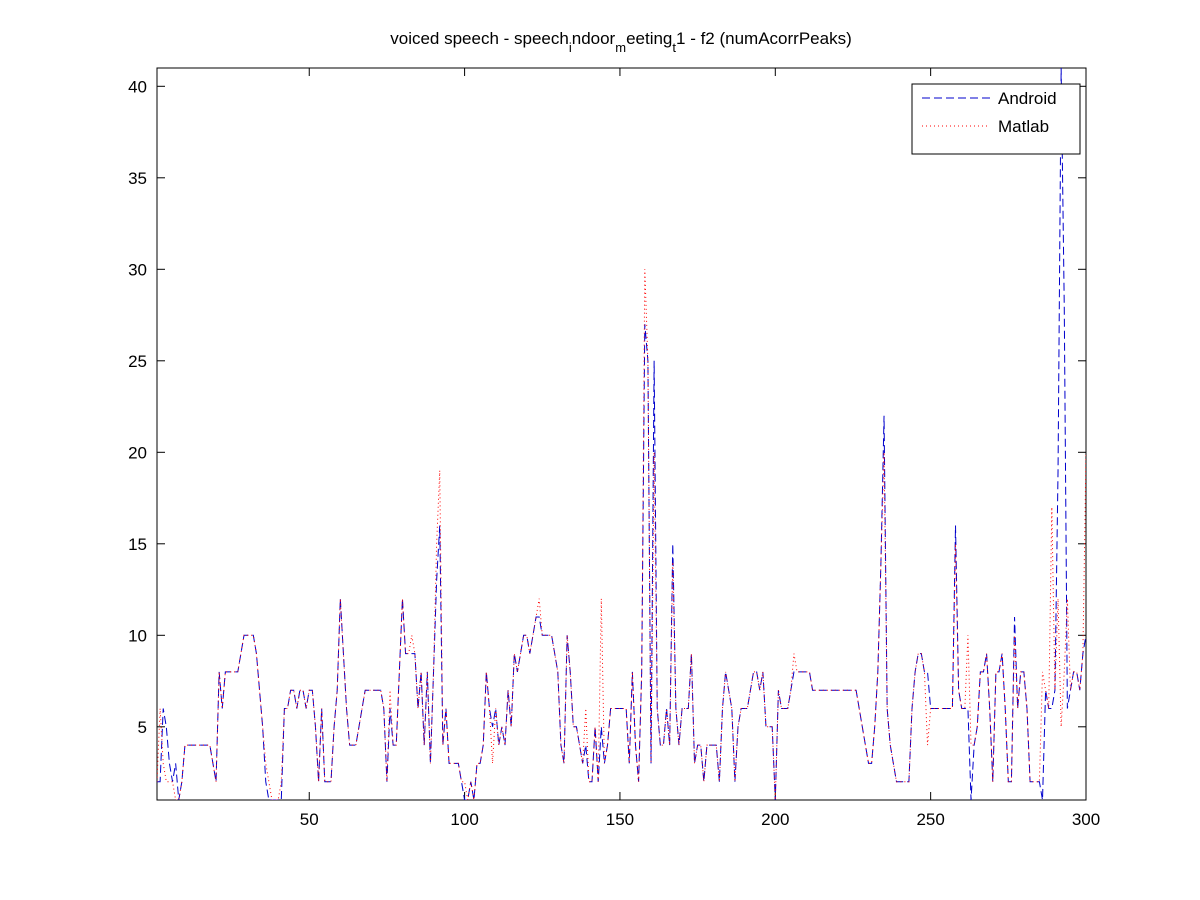 The image size is (1200, 900). Describe the element at coordinates (137, 544) in the screenshot. I see `y-tick-label: 15` at that location.